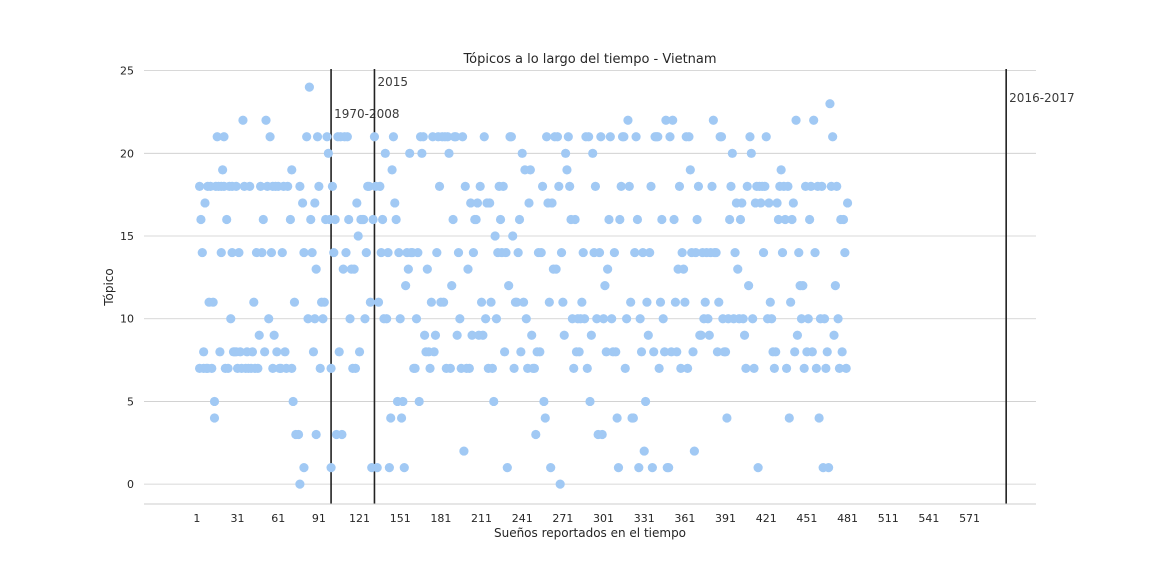 The image size is (1152, 576). I want to click on period-label: 1970-2008, so click(366, 114).